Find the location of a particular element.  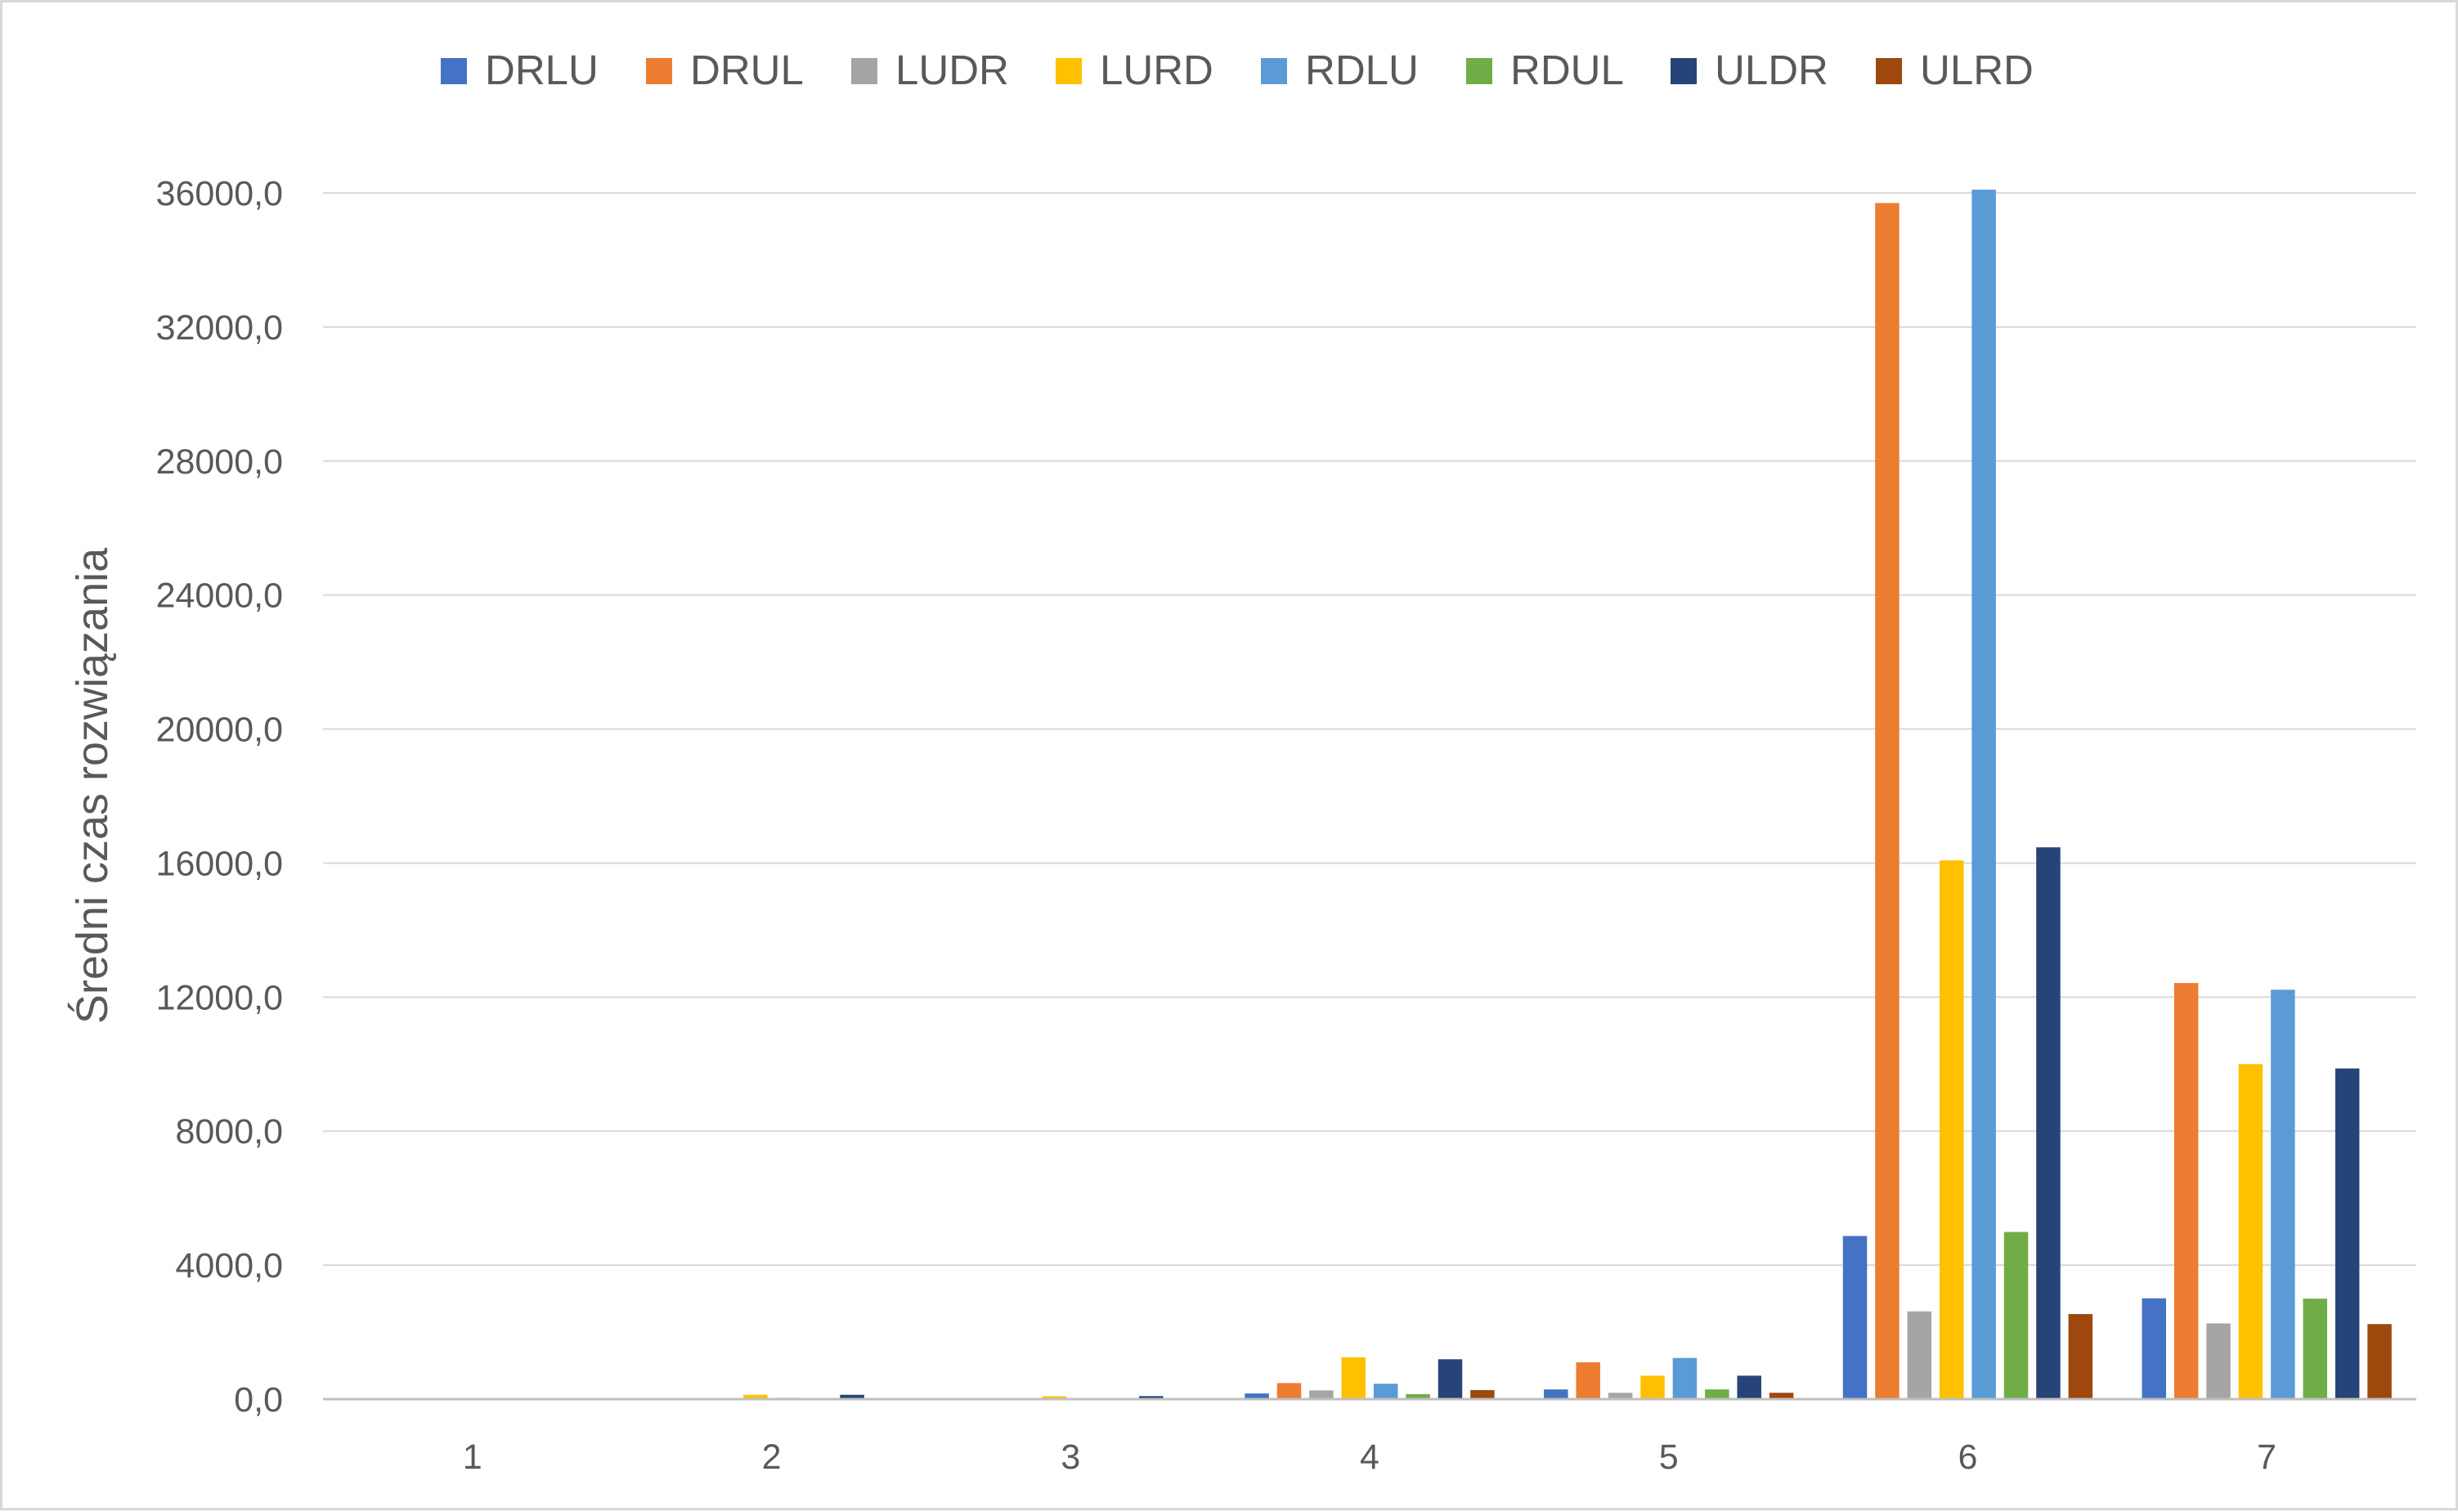

x-tick-label: 3 is located at coordinates (1070, 1458).